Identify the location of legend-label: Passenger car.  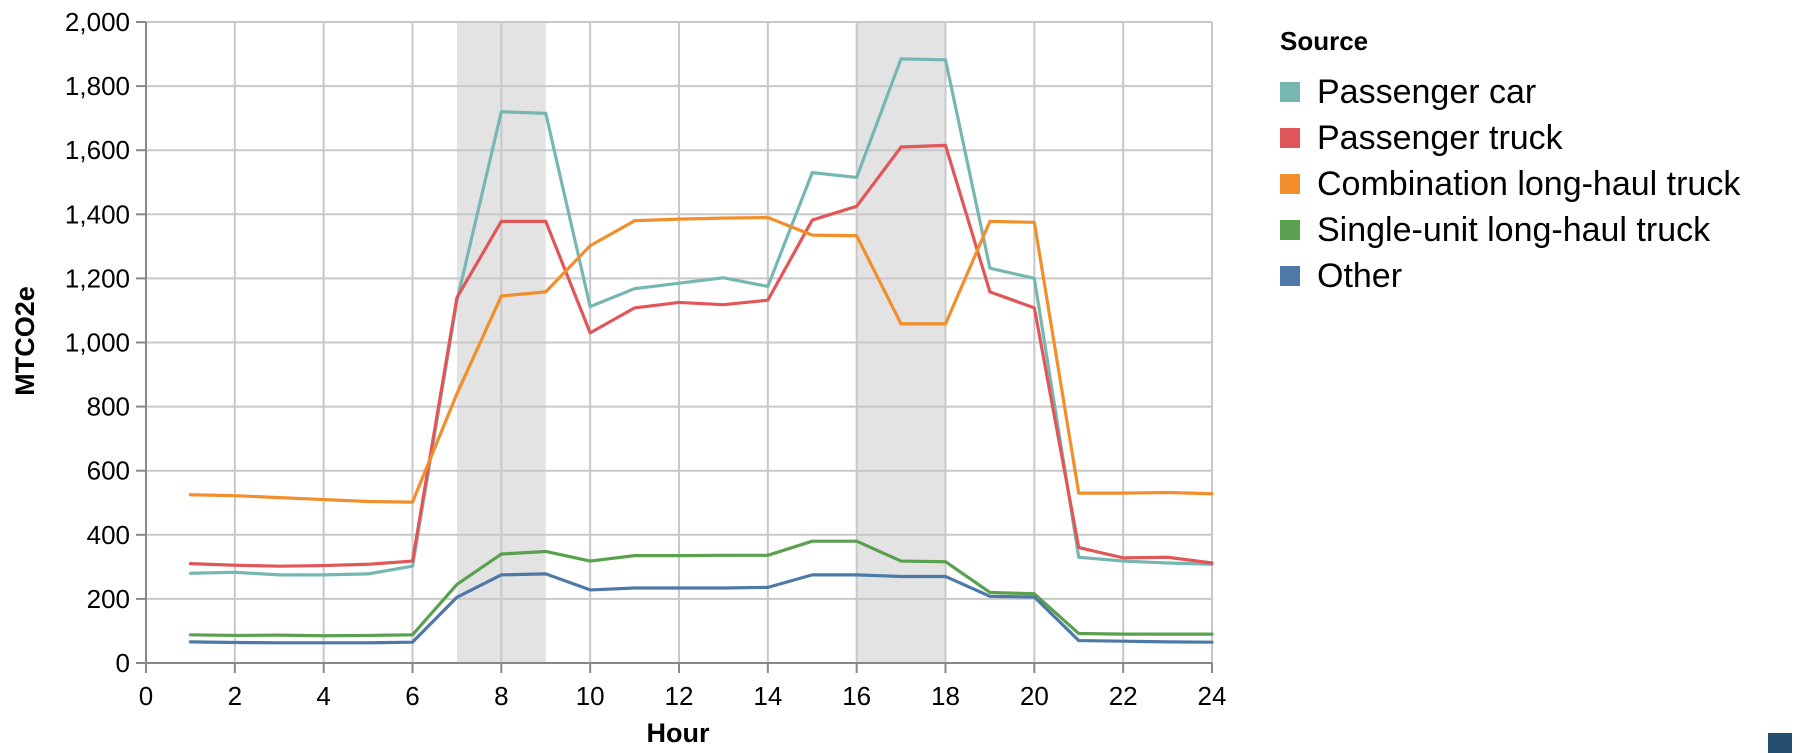
(1427, 91).